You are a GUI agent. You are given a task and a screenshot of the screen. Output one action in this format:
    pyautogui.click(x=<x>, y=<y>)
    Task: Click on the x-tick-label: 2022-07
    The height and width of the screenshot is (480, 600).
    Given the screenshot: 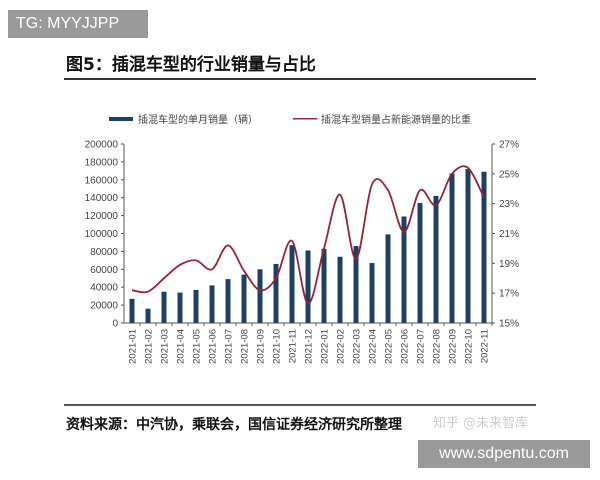 What is the action you would take?
    pyautogui.click(x=421, y=346)
    